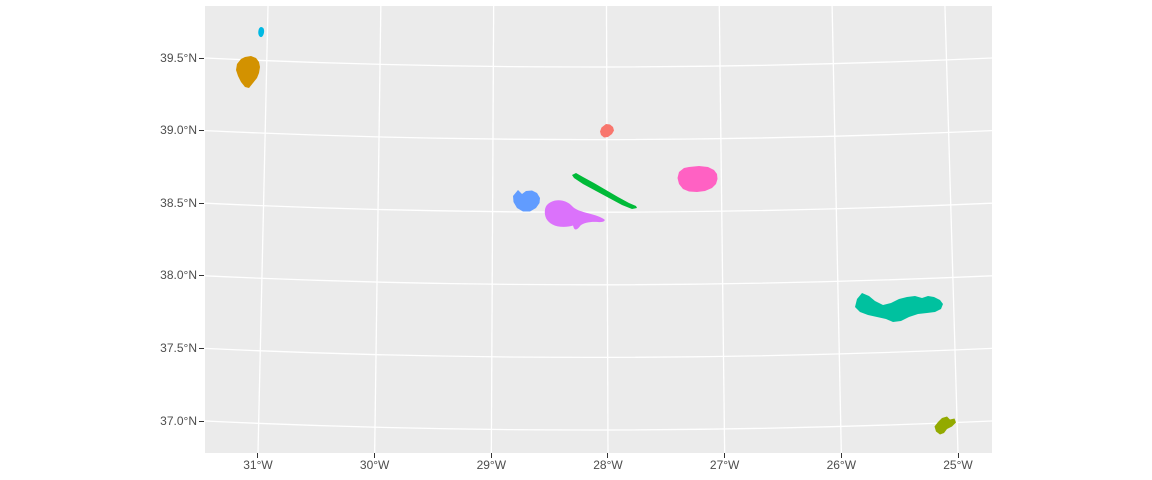 Image resolution: width=1152 pixels, height=480 pixels. What do you see at coordinates (608, 465) in the screenshot?
I see `x-tick-label: 28°W` at bounding box center [608, 465].